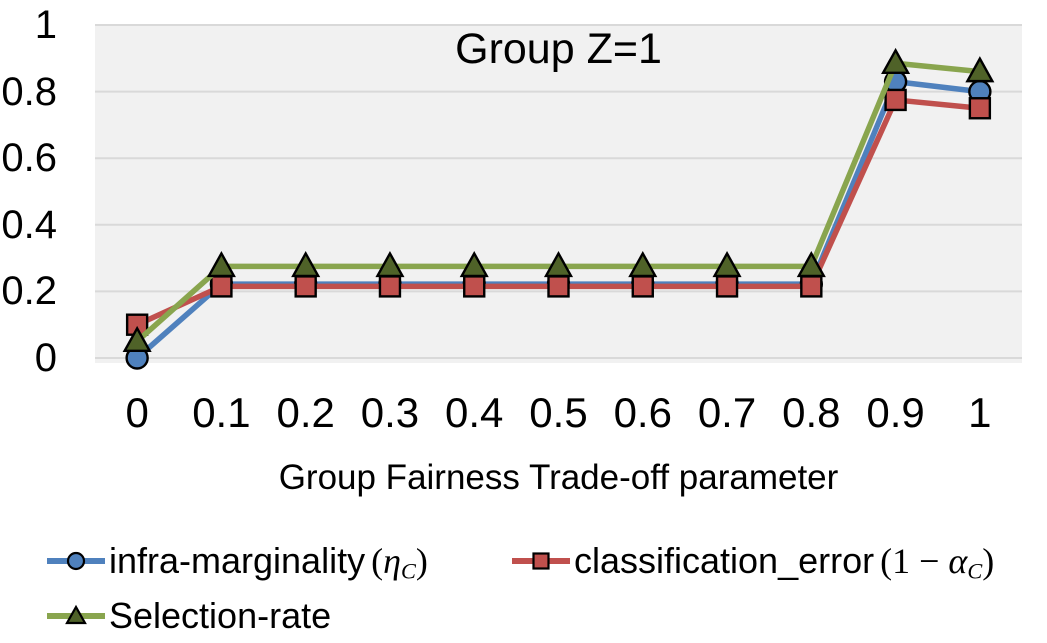  I want to click on legend-swatch-triangle, so click(76, 614).